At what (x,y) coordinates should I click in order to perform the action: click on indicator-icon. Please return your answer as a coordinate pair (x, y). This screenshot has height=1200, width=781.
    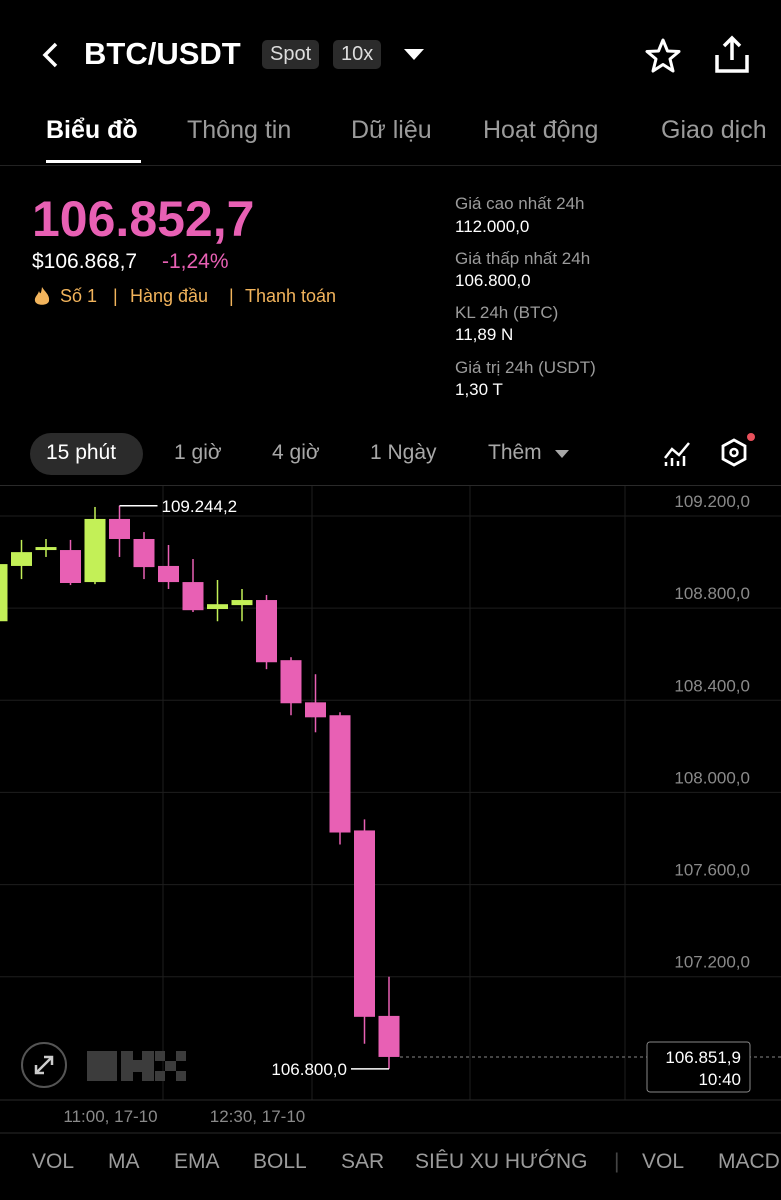
    Looking at the image, I should click on (677, 453).